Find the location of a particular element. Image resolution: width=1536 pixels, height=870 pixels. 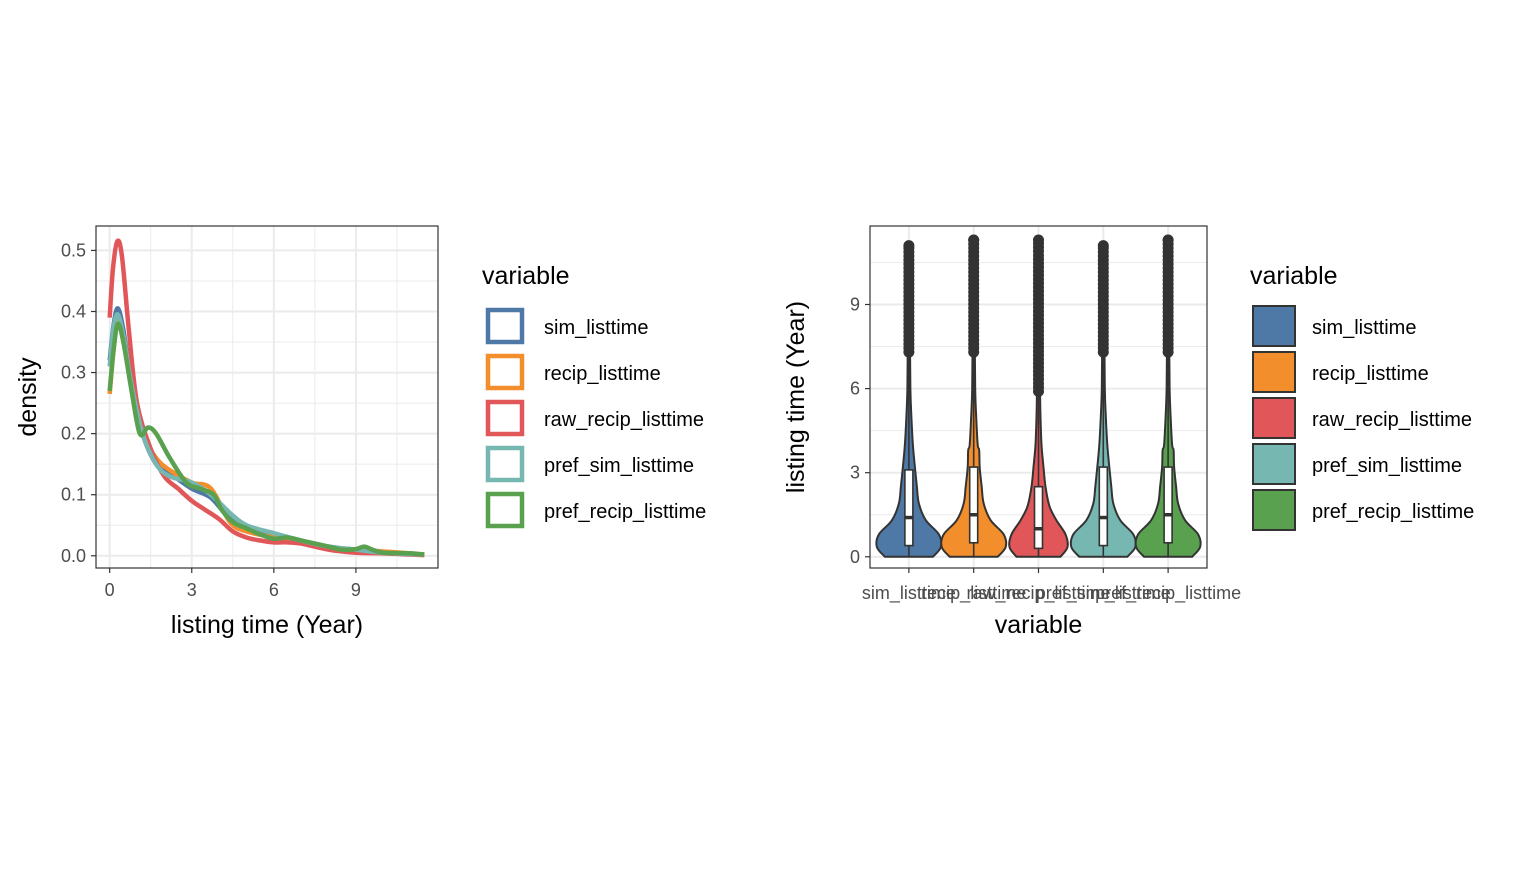

panel-border is located at coordinates (267, 397).